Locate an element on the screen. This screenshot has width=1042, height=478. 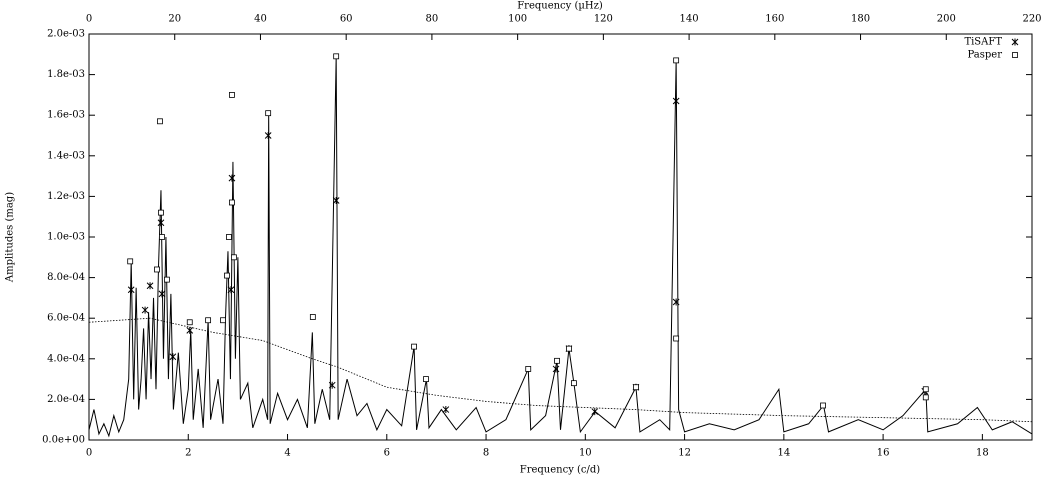
x-tick-label: 4 is located at coordinates (287, 453).